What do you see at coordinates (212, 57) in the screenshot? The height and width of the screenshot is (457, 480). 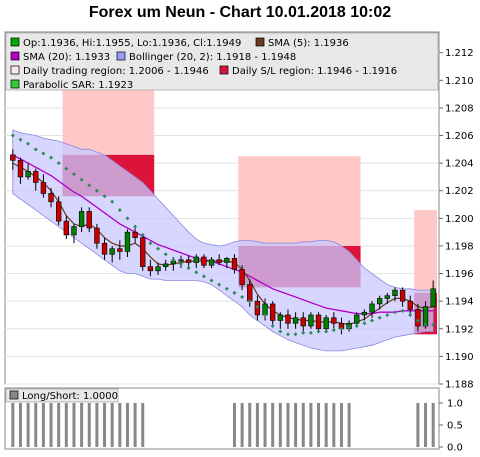 I see `legend-label-bollinger: Bollinger (20, 2): 1.1918 - 1.1948` at bounding box center [212, 57].